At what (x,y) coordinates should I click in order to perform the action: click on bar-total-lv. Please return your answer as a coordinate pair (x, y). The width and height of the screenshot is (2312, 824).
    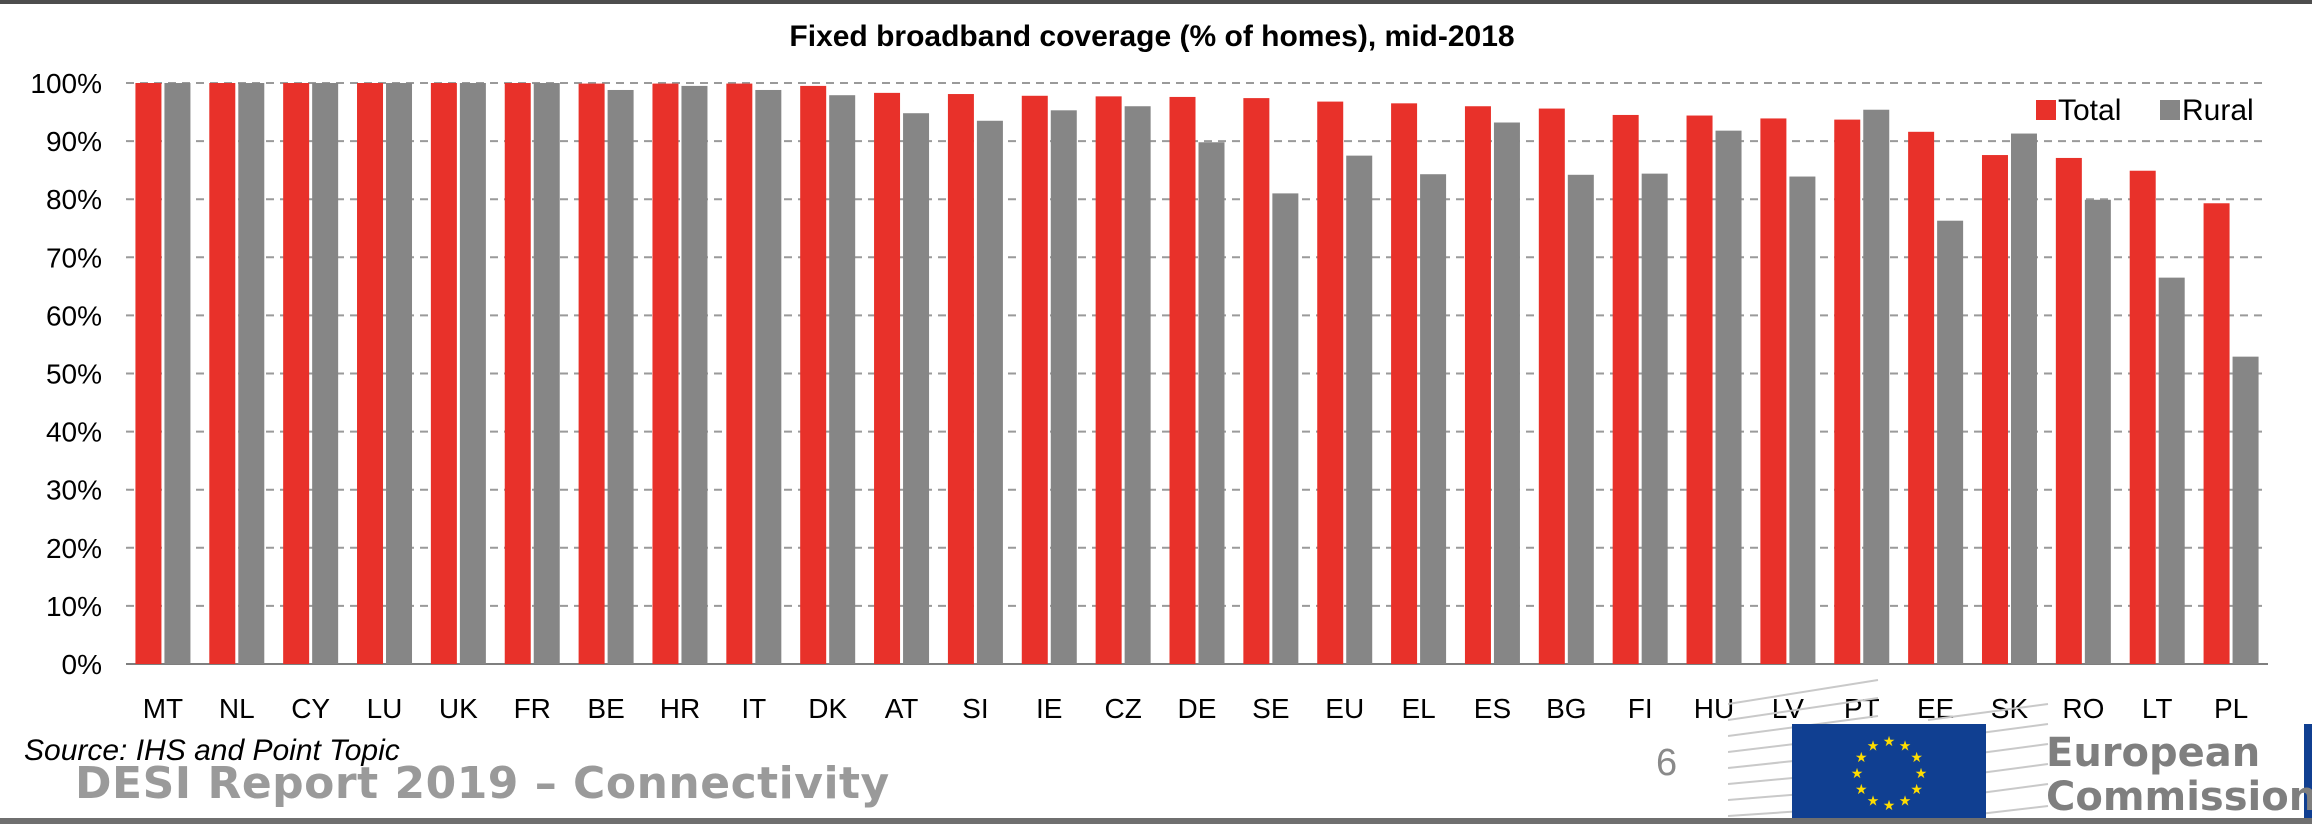
    Looking at the image, I should click on (1773, 391).